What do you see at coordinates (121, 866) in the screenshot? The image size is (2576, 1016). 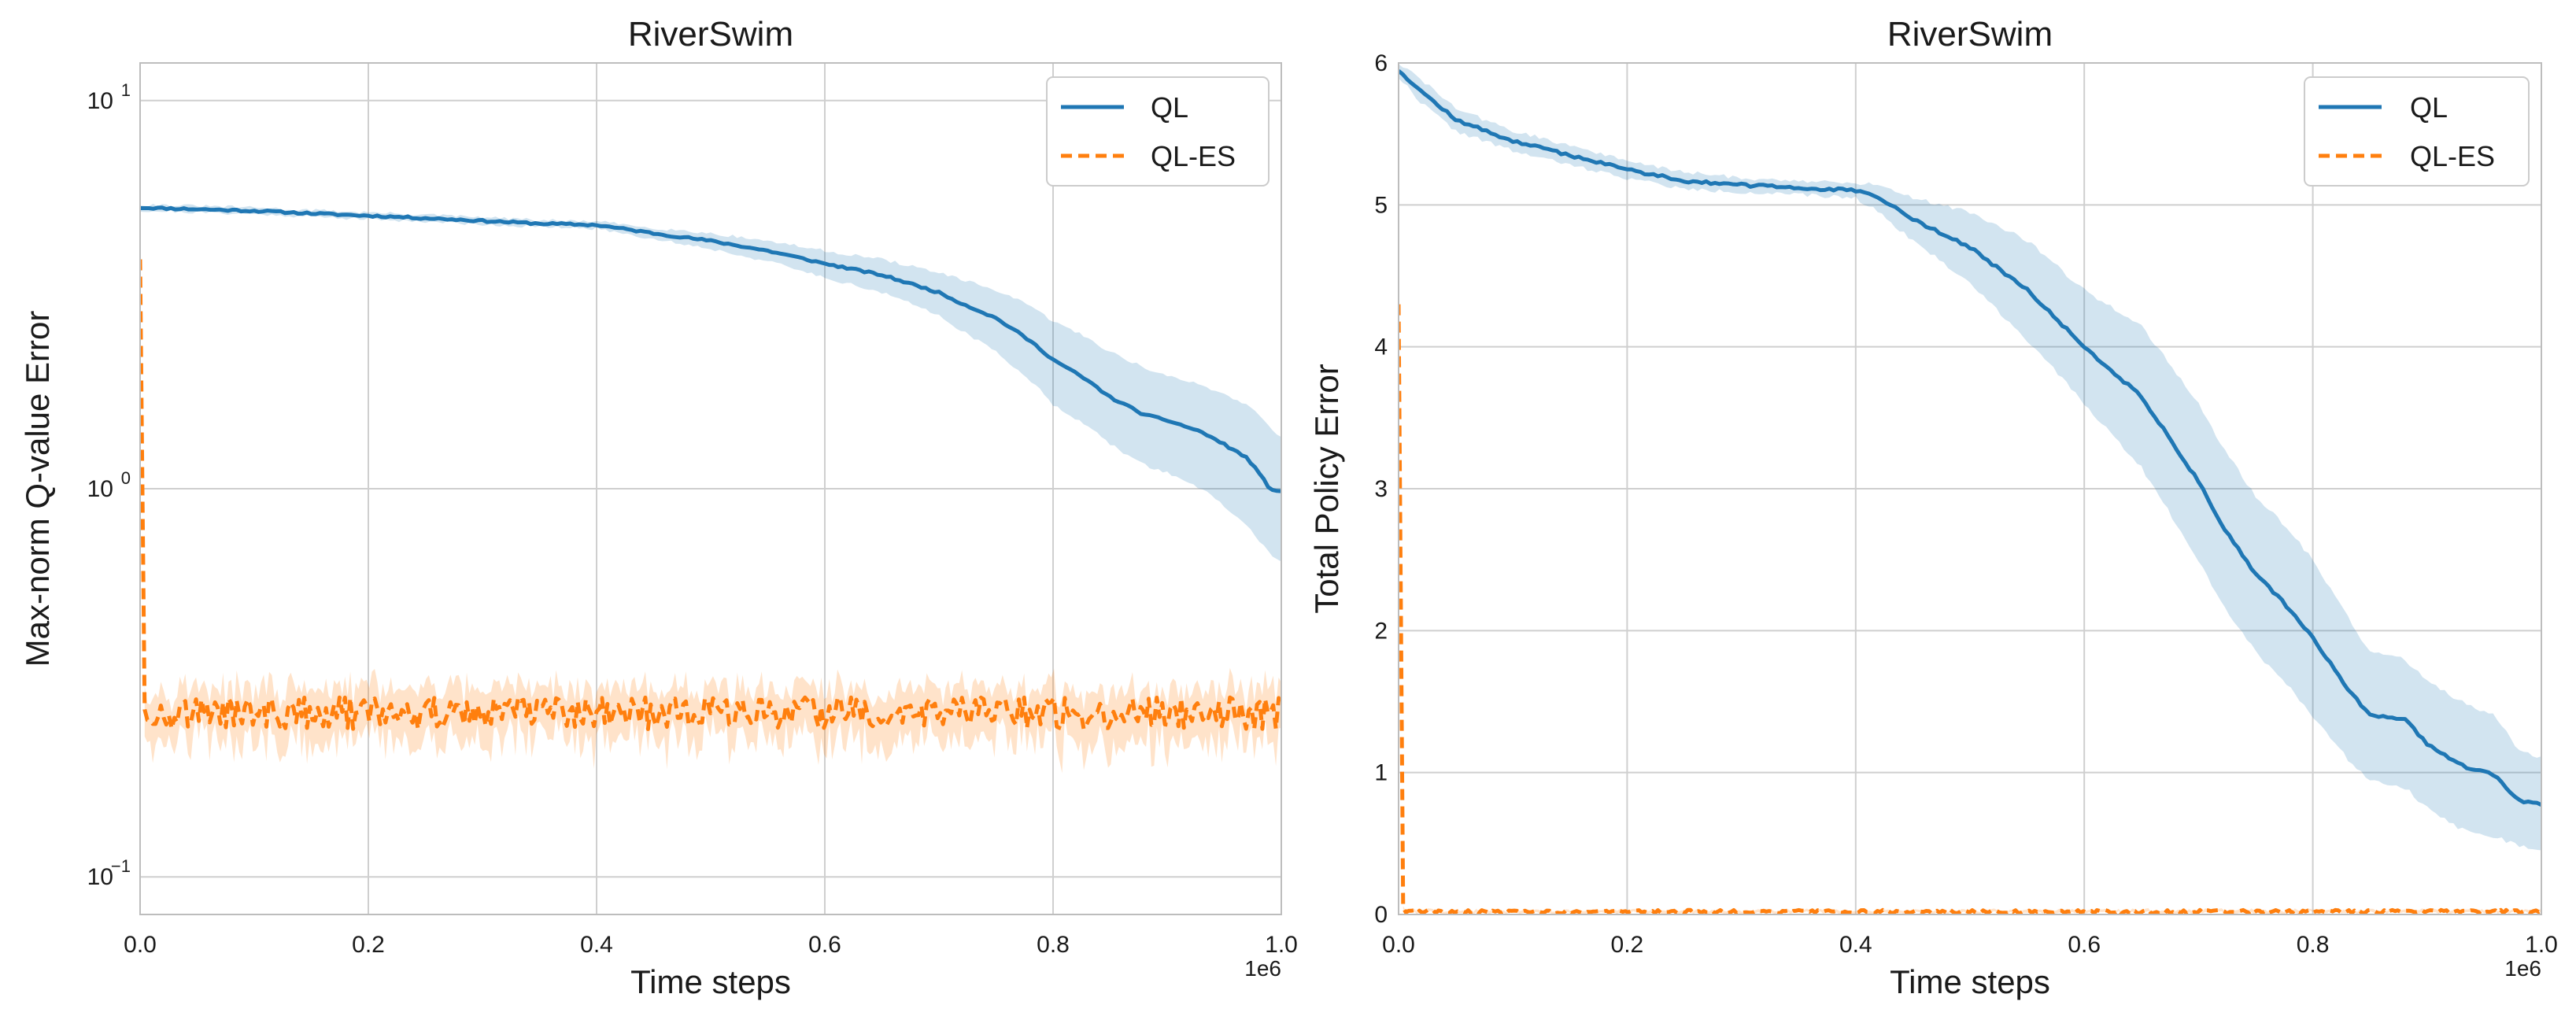 I see `y-tick-exponent: −1` at bounding box center [121, 866].